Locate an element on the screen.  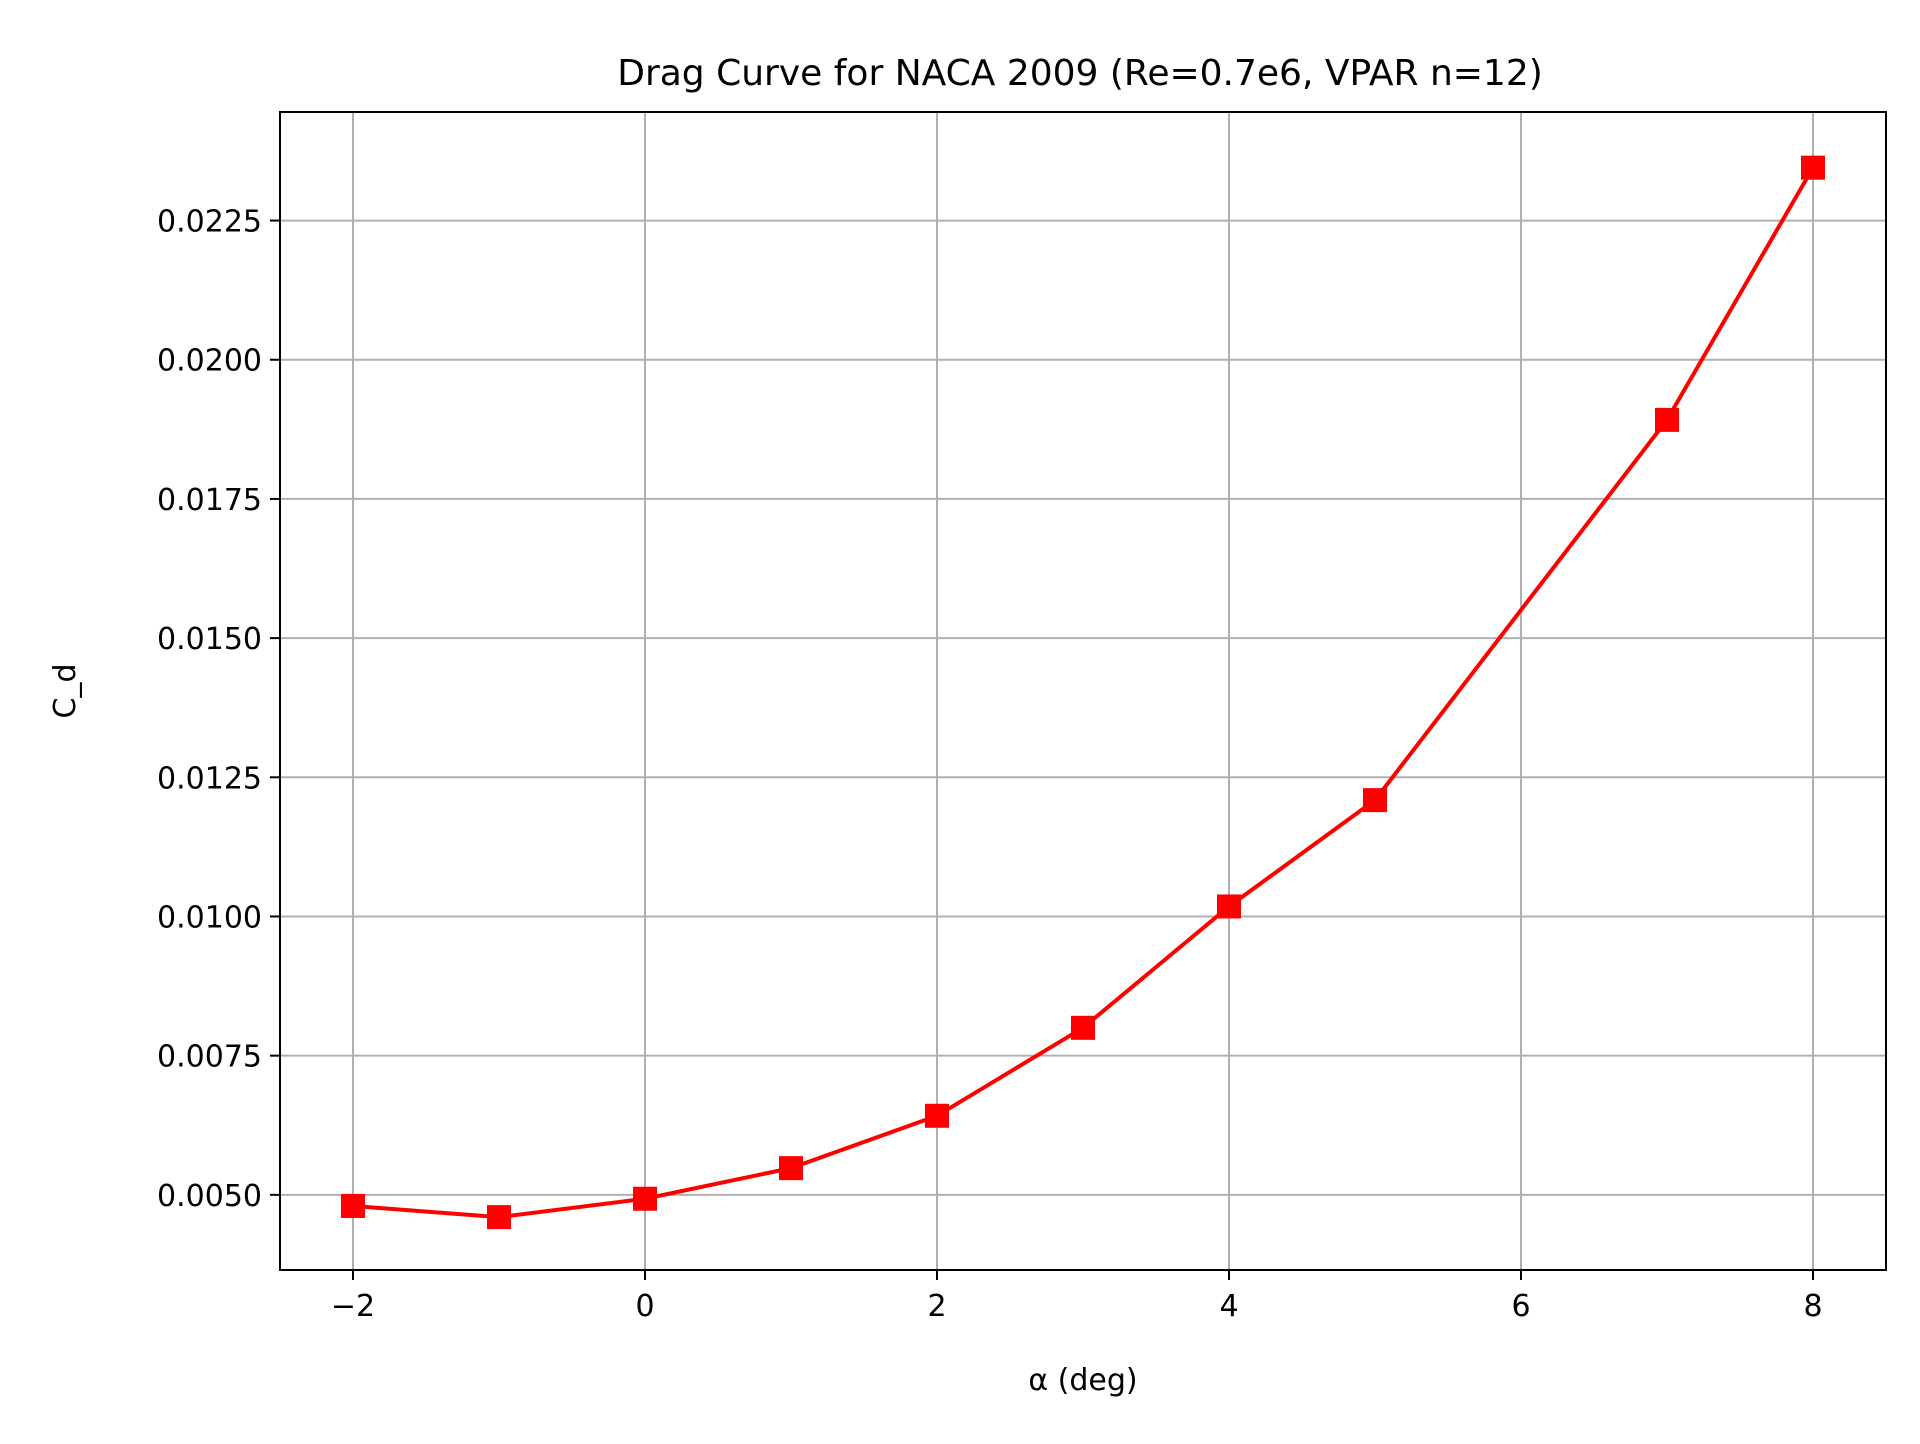
x-axis-label: α (deg) is located at coordinates (1082, 1380).